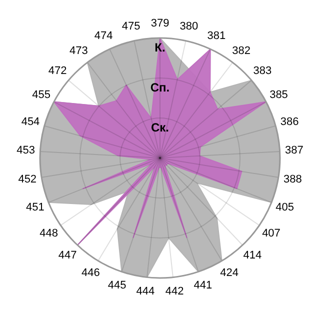 The image size is (320, 320). I want to click on y-tick-label: Ск., so click(160, 127).